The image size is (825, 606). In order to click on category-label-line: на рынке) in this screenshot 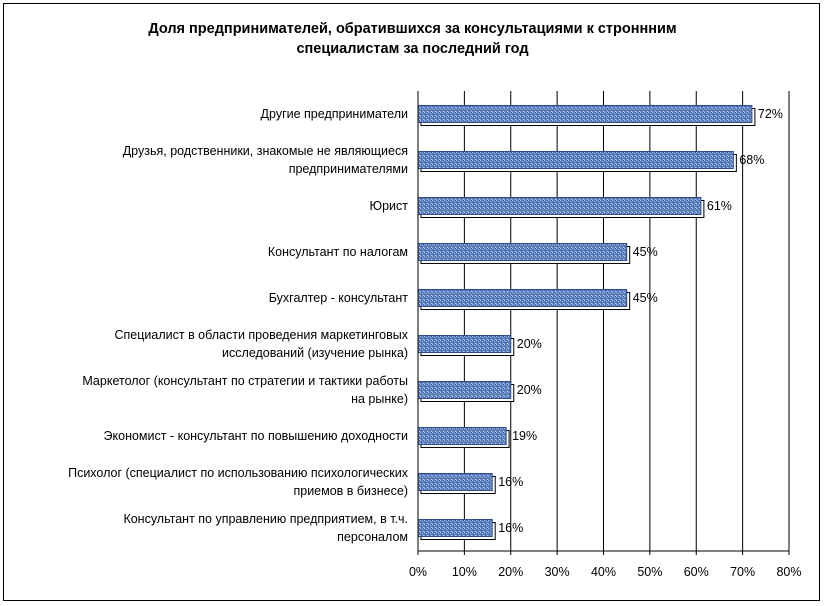, I will do `click(379, 399)`.